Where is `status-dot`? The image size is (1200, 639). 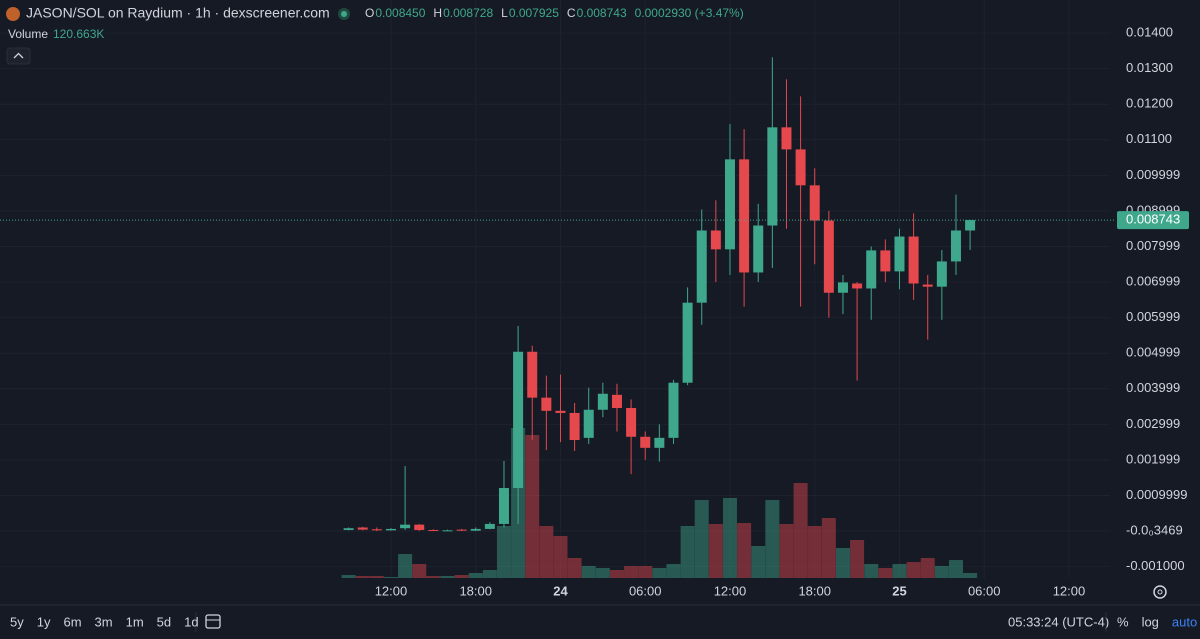 status-dot is located at coordinates (344, 14).